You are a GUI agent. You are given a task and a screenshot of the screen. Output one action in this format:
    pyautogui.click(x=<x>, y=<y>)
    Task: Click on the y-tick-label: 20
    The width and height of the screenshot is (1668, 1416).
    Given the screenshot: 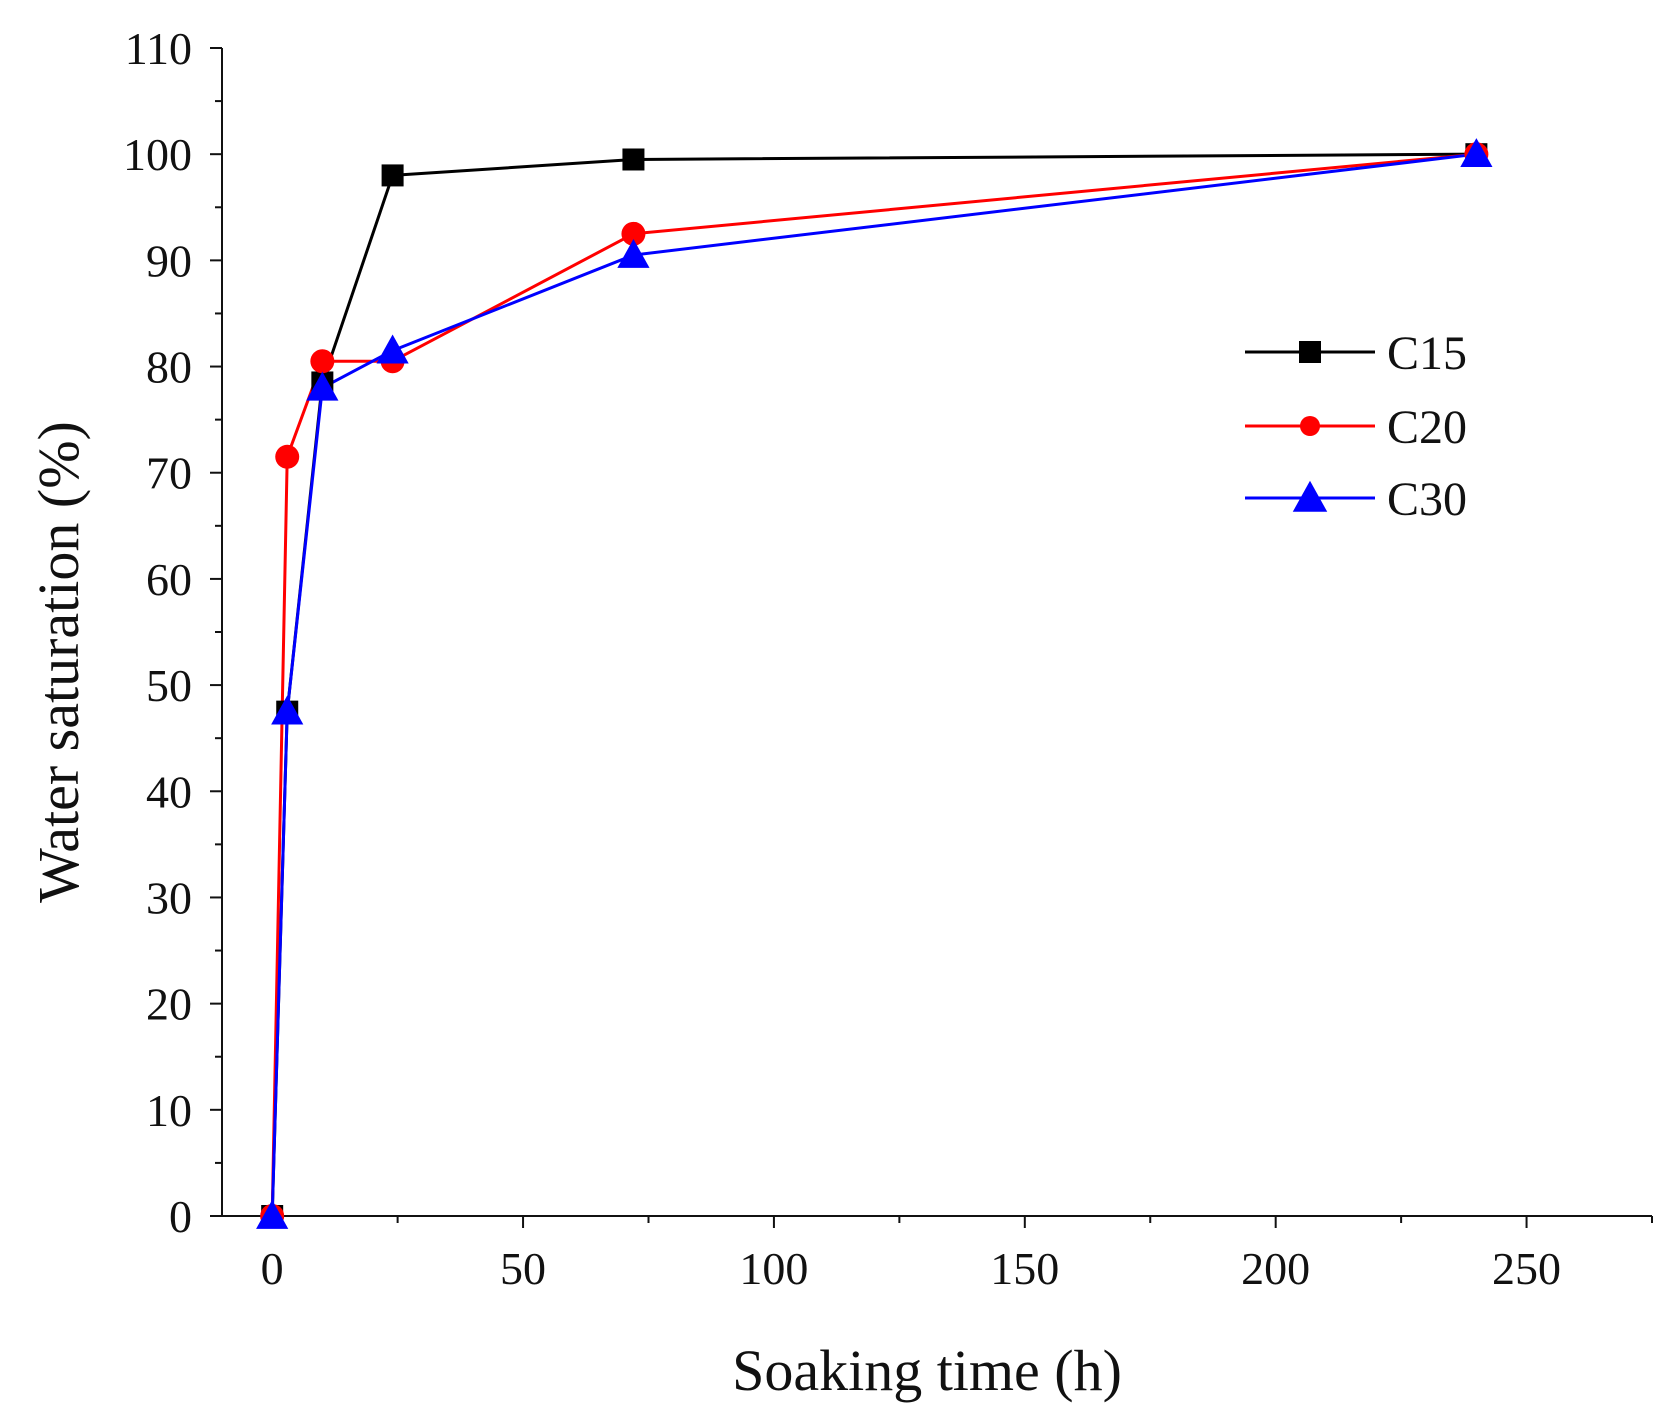 What is the action you would take?
    pyautogui.click(x=169, y=1004)
    